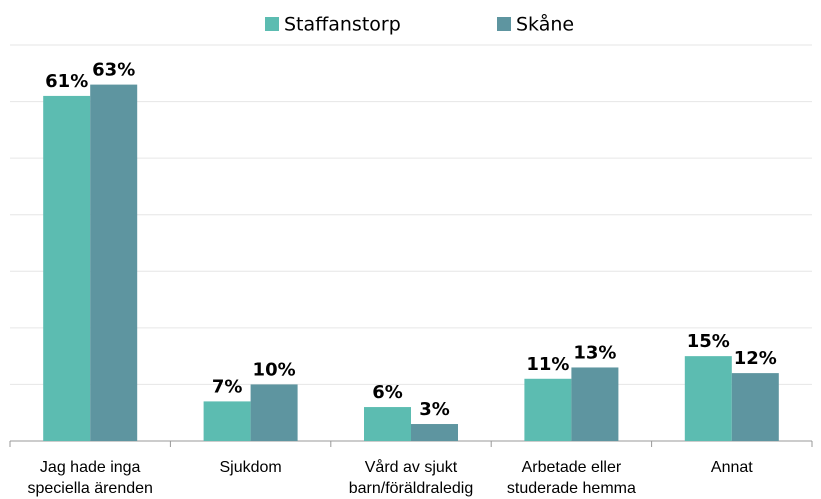 Image resolution: width=821 pixels, height=499 pixels. What do you see at coordinates (755, 358) in the screenshot?
I see `data-label: 12%` at bounding box center [755, 358].